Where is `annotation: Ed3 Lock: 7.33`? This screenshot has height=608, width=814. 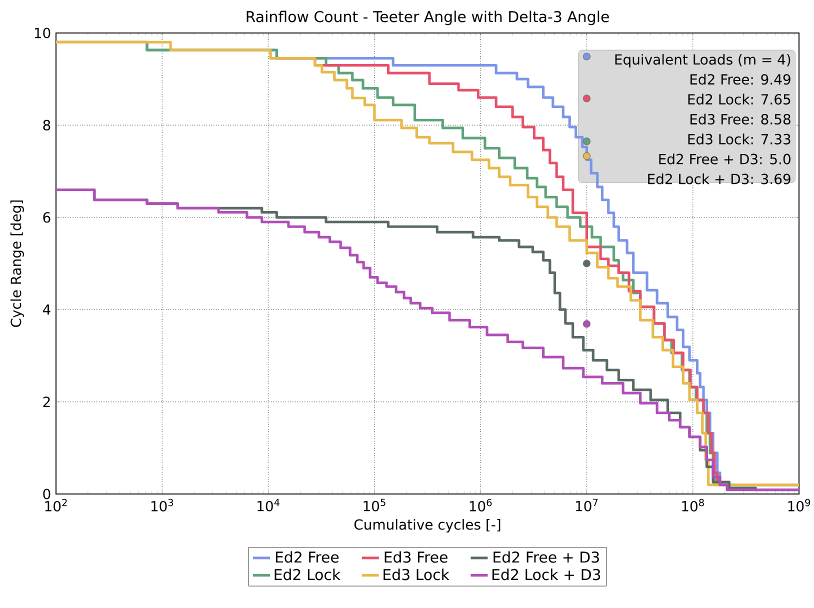
annotation: Ed3 Lock: 7.33 is located at coordinates (739, 139).